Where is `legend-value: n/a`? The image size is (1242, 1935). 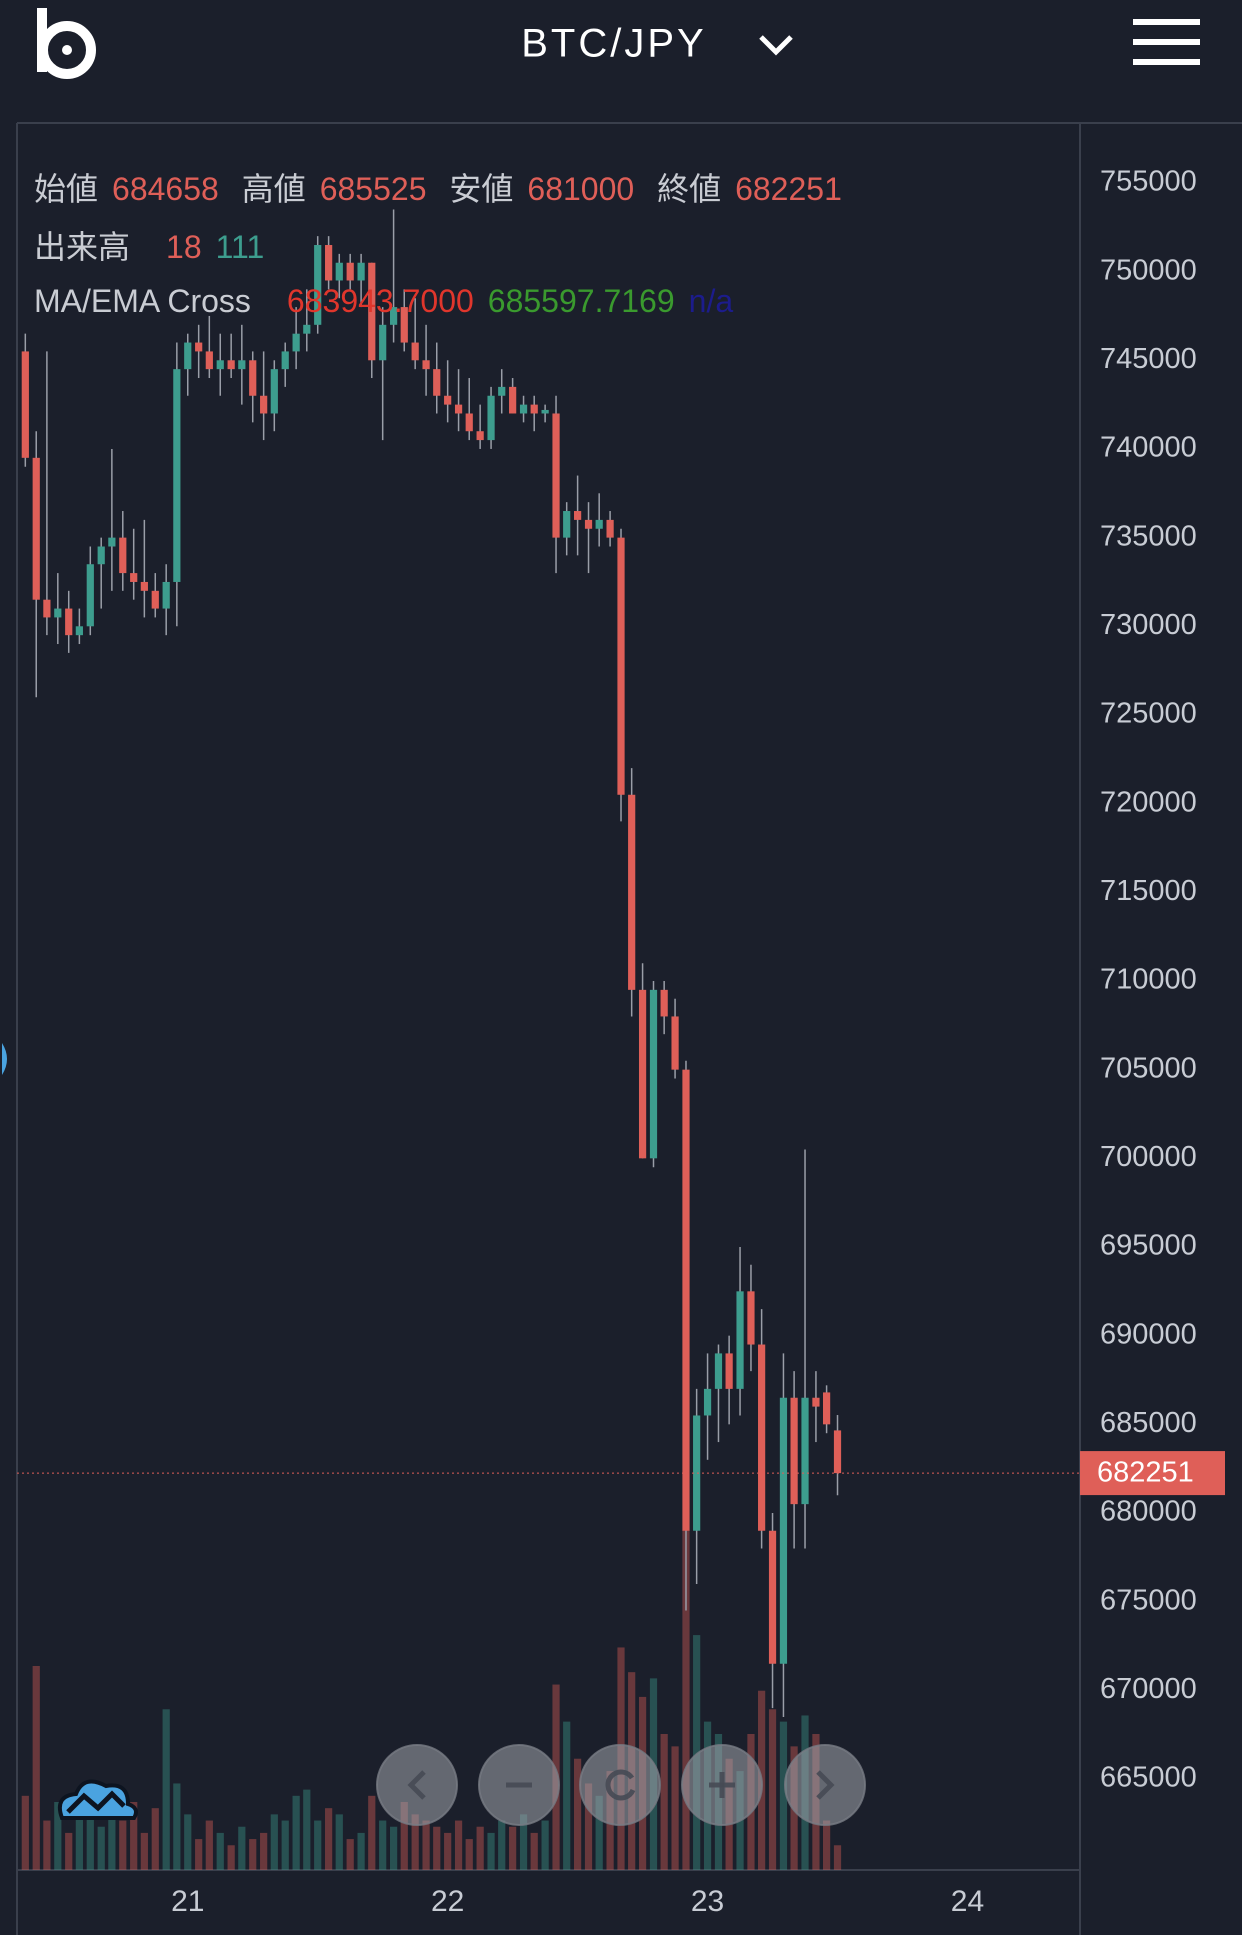
legend-value: n/a is located at coordinates (711, 301).